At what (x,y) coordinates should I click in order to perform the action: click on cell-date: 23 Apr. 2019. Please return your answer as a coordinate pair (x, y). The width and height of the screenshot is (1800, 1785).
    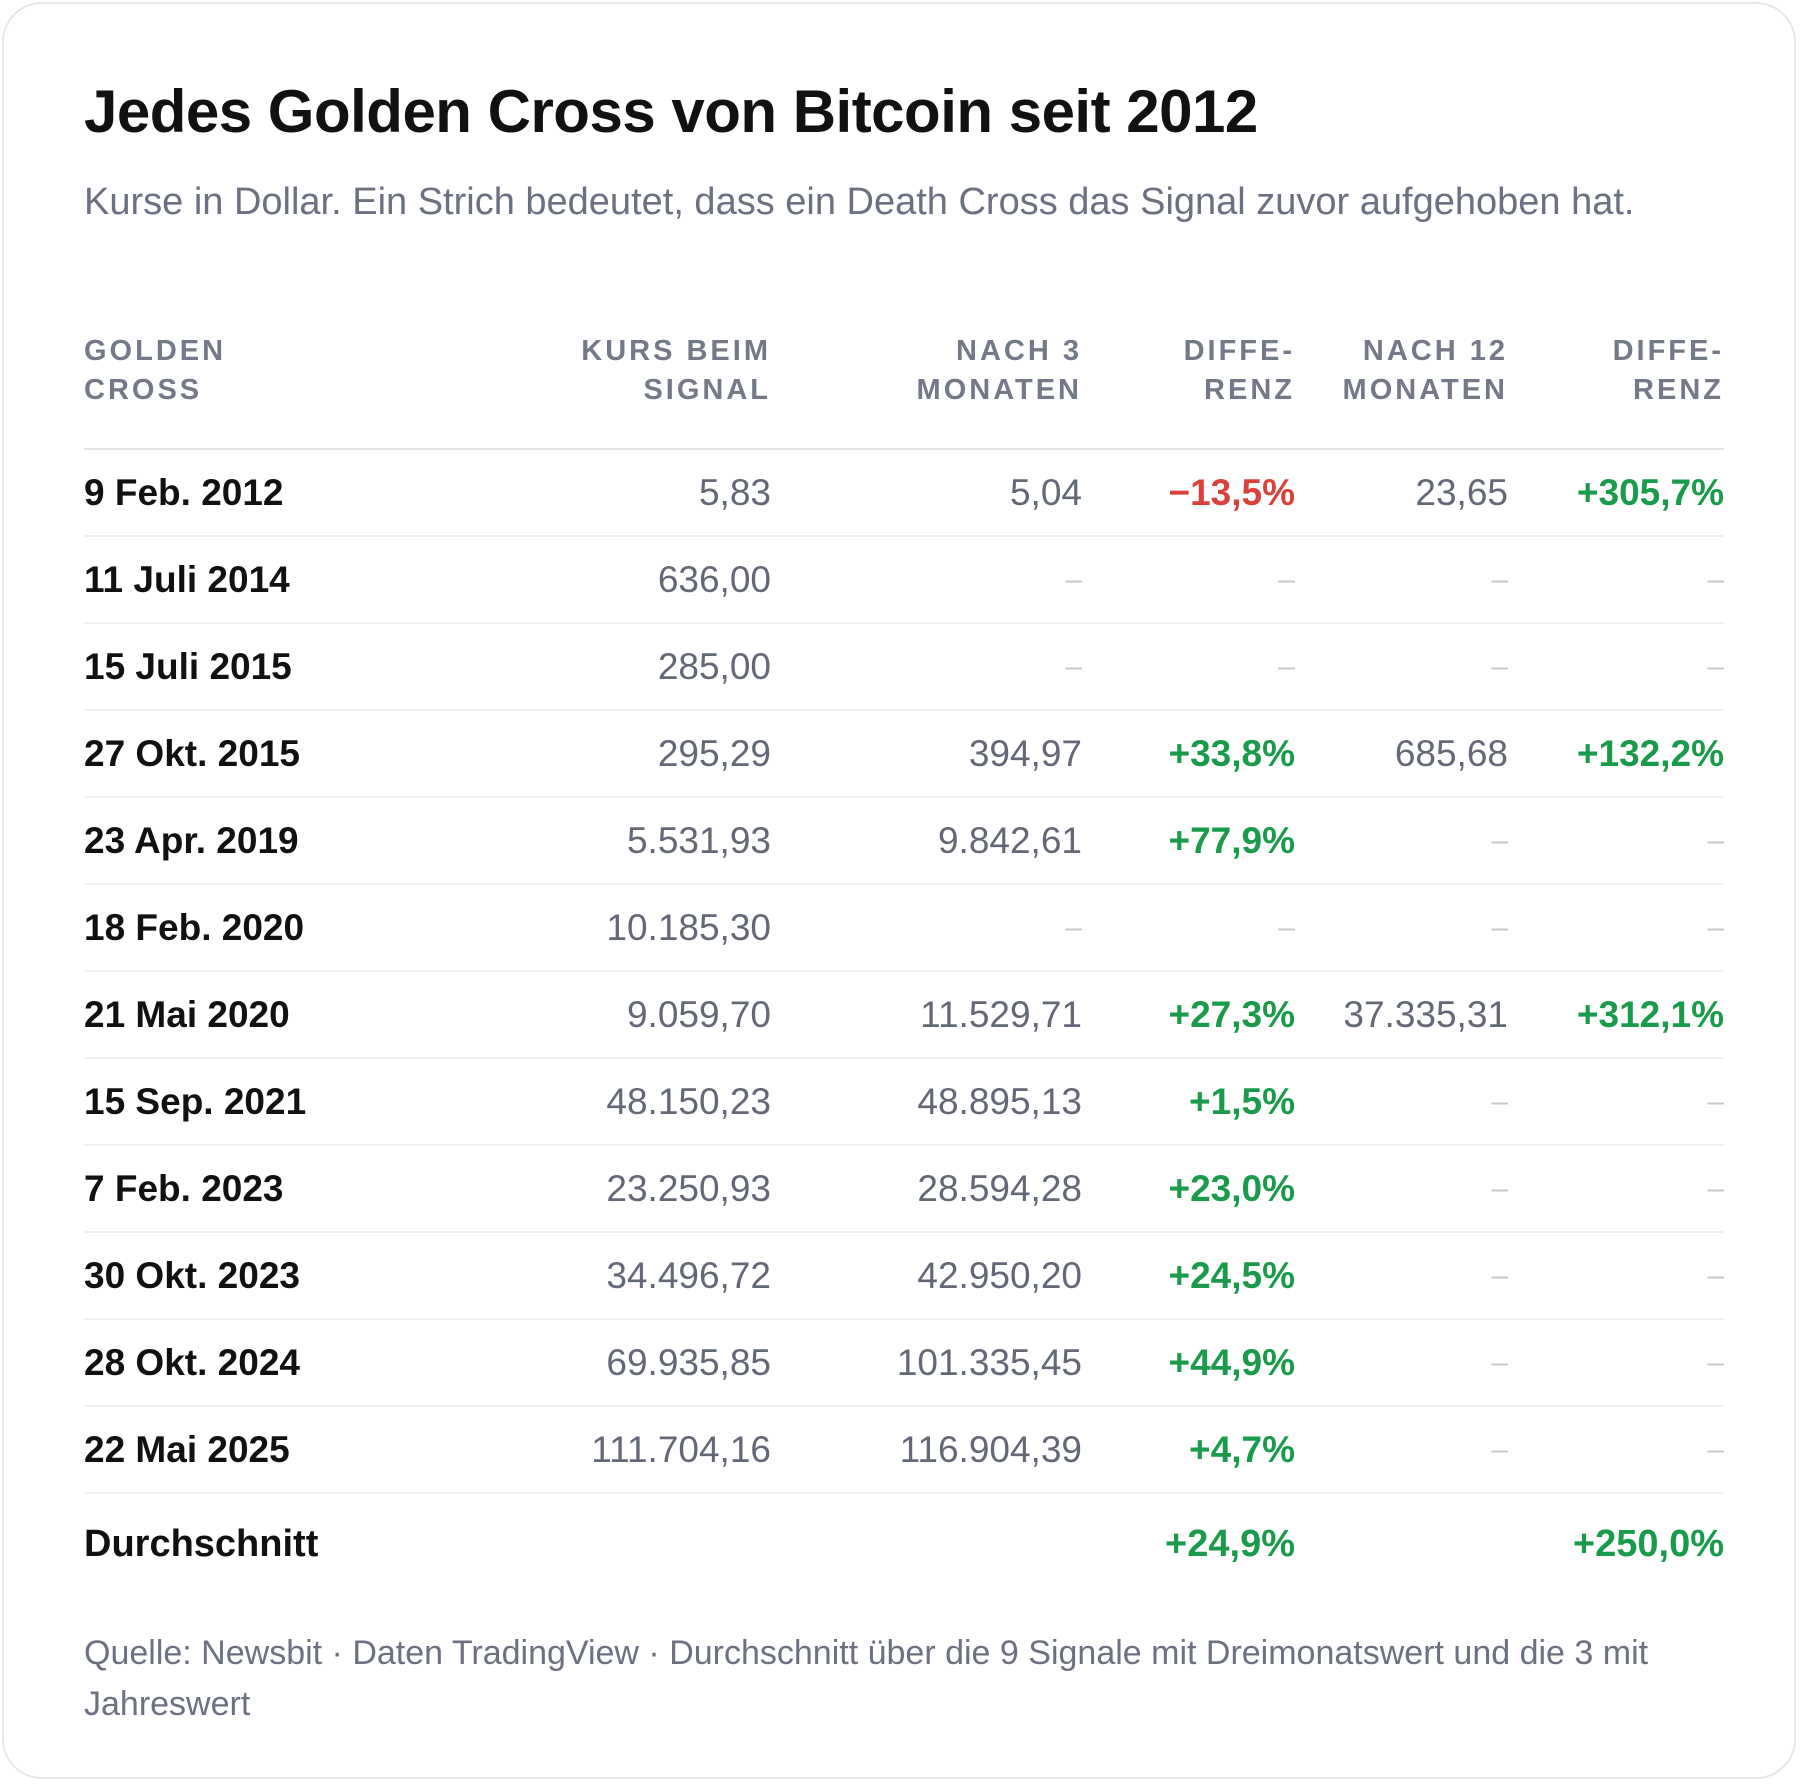
    Looking at the image, I should click on (264, 841).